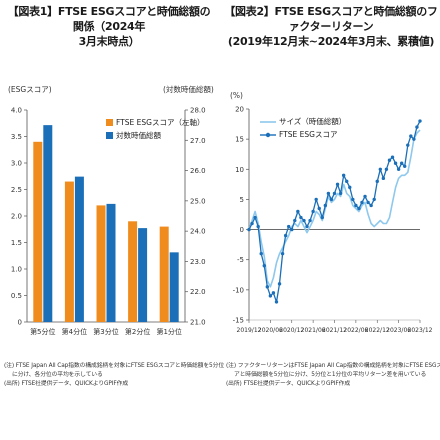 Image resolution: width=440 pixels, height=440 pixels. Describe the element at coordinates (313, 330) in the screenshot. I see `chart2-x-tick-label: 2021/06` at that location.